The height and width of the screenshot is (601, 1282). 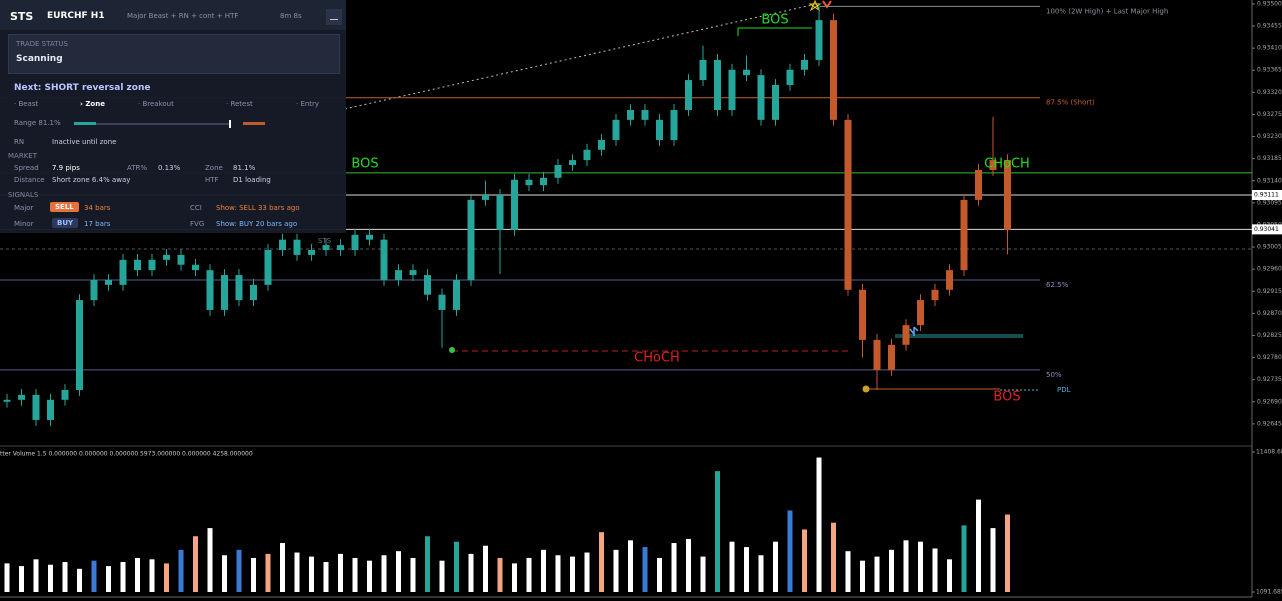 What do you see at coordinates (152, 124) in the screenshot?
I see `range-track` at bounding box center [152, 124].